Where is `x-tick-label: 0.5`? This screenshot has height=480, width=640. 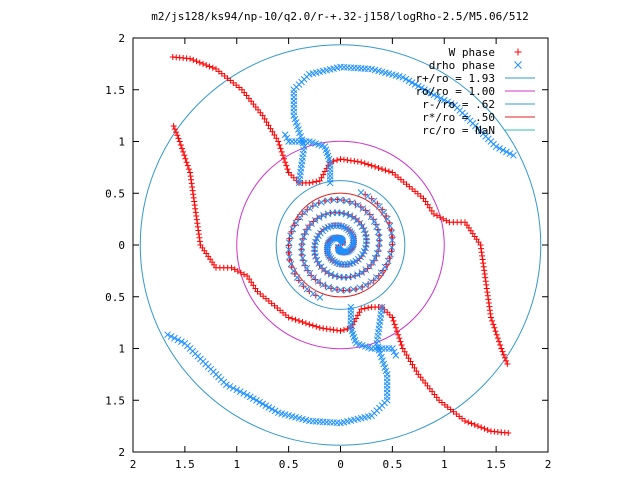
x-tick-label: 0.5 is located at coordinates (392, 464).